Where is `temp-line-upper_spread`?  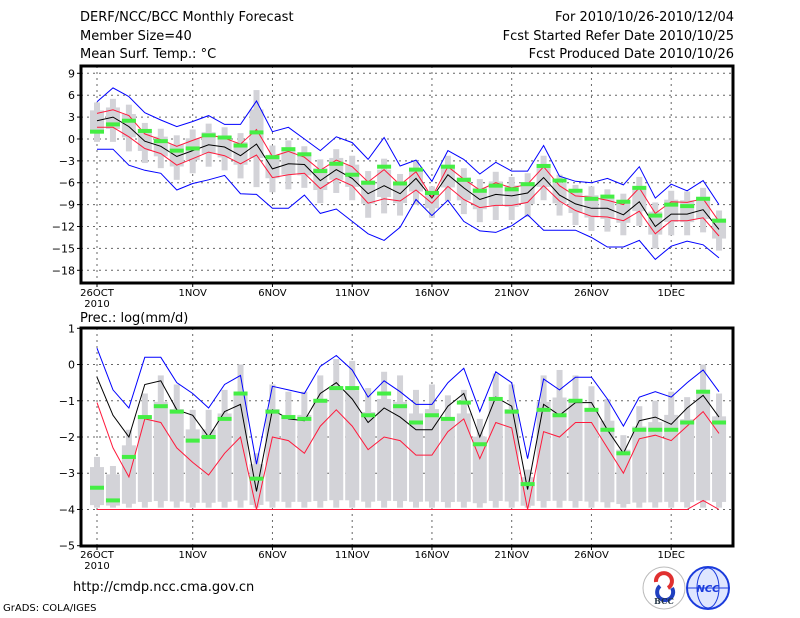
temp-line-upper_spread is located at coordinates (408, 165).